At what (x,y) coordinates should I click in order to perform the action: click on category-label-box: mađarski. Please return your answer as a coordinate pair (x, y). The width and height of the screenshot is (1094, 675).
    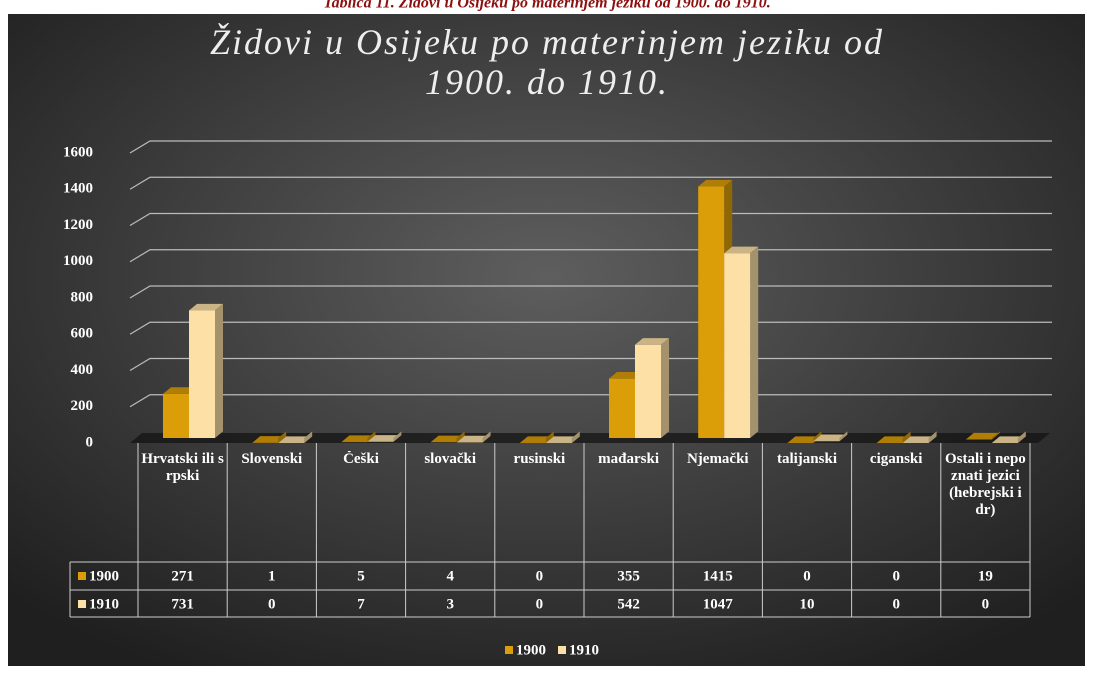
    Looking at the image, I should click on (629, 459).